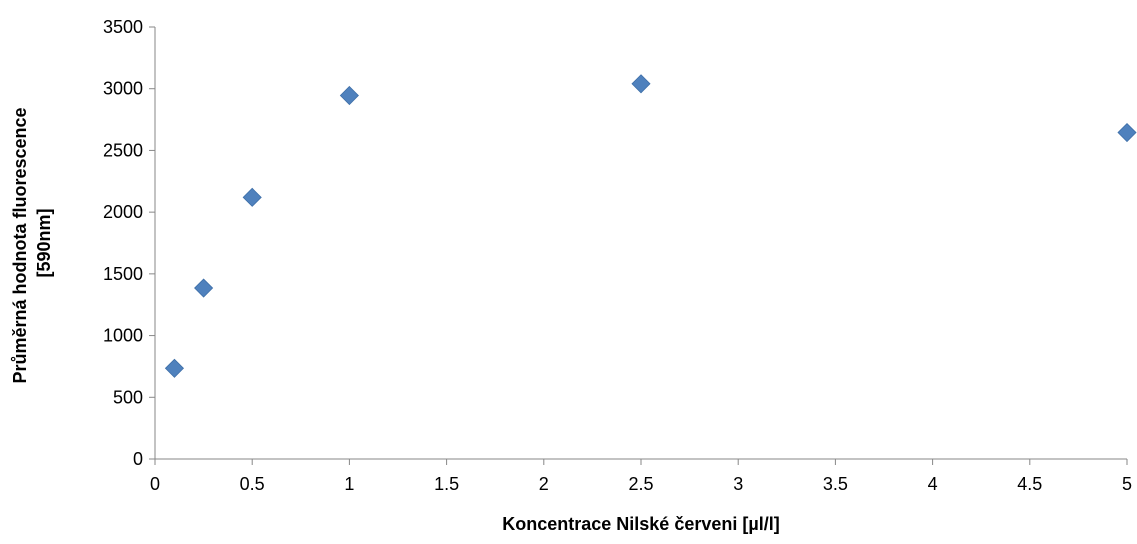  Describe the element at coordinates (123, 274) in the screenshot. I see `y-tick-label: 1500` at that location.